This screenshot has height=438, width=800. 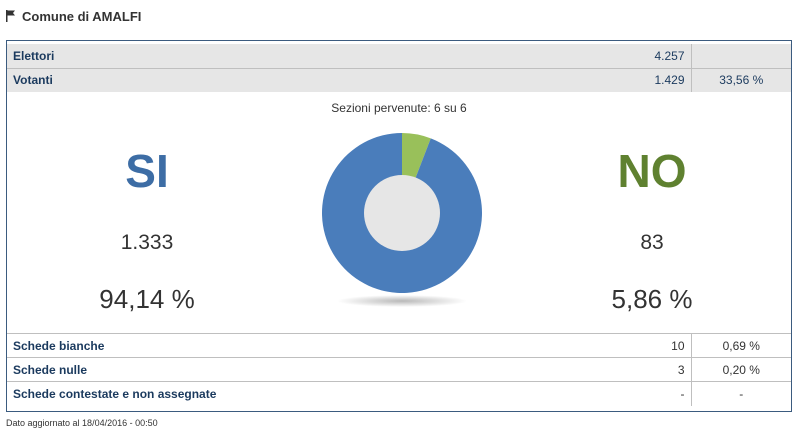 I want to click on table-row: Schede bianche 10 0,69 %, so click(x=399, y=345).